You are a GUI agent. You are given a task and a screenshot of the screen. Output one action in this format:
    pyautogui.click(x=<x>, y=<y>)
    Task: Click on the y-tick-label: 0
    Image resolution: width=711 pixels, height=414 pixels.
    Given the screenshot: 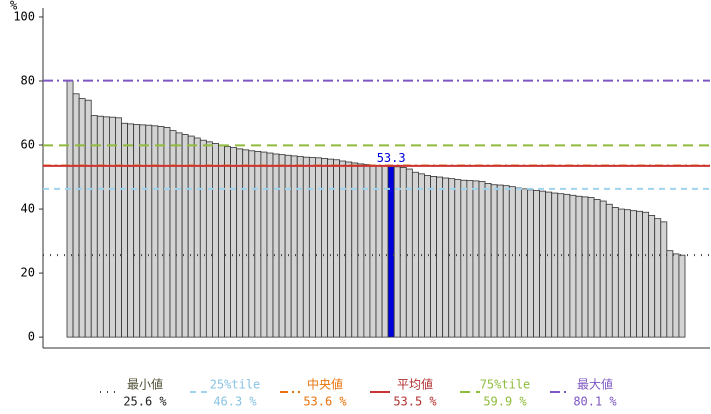 What is the action you would take?
    pyautogui.click(x=31, y=337)
    